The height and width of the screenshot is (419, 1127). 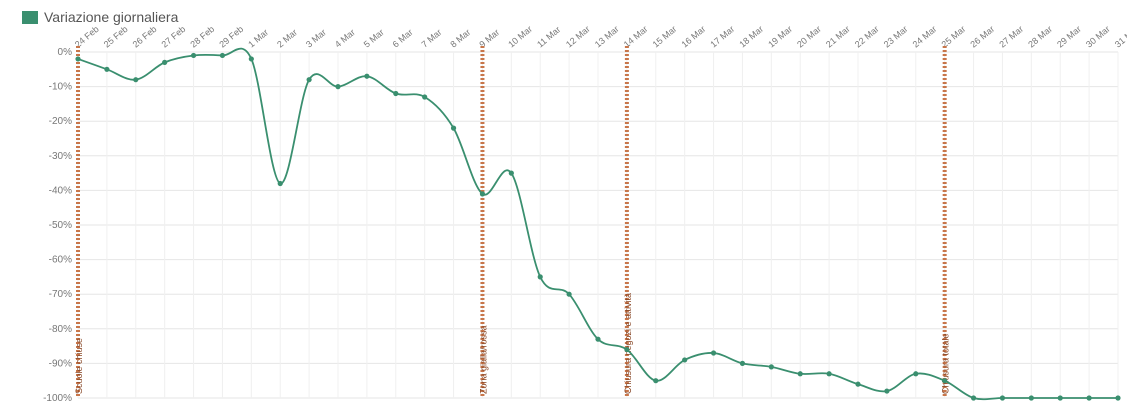 What do you see at coordinates (628, 343) in the screenshot?
I see `annotation-label: Chiusura negozi e attività` at bounding box center [628, 343].